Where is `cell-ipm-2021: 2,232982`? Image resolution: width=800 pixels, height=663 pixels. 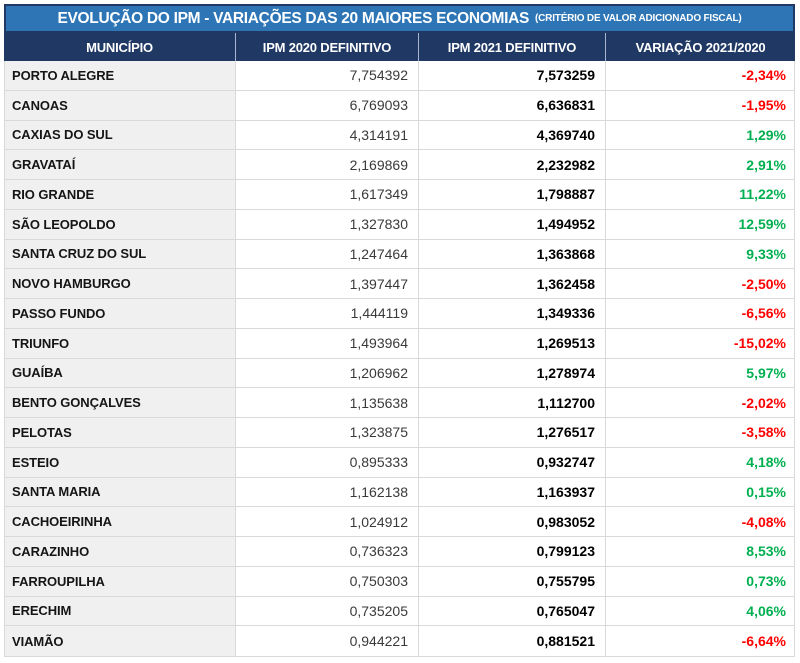
cell-ipm-2021: 2,232982 is located at coordinates (511, 164).